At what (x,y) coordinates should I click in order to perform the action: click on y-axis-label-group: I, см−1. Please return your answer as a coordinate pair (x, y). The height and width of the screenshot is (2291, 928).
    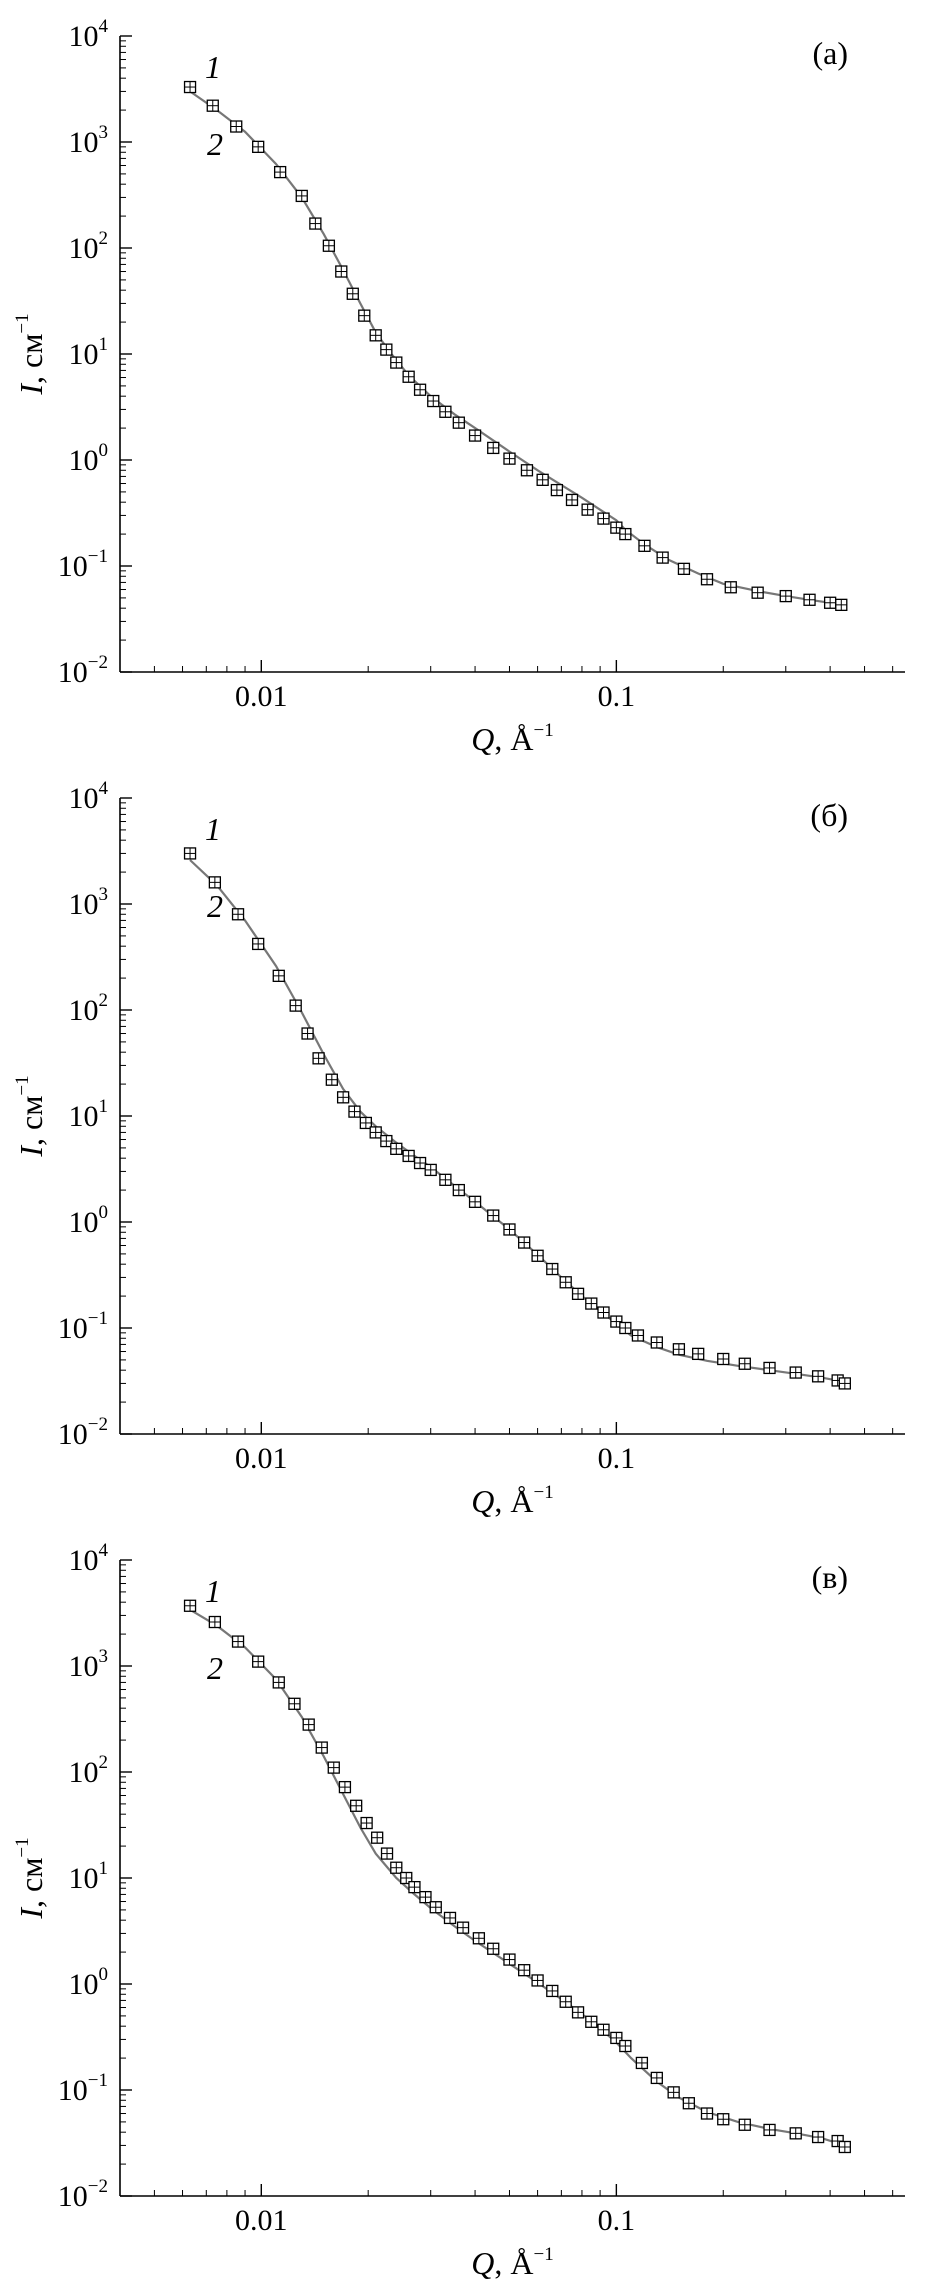
    Looking at the image, I should click on (30, 354).